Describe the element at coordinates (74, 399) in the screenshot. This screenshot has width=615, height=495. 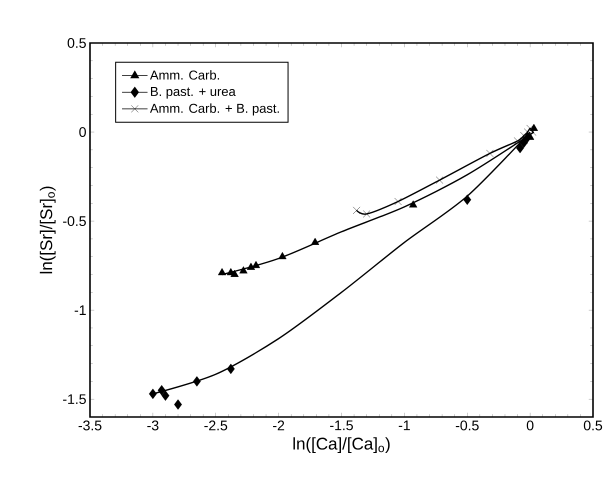
I see `y-tick-label: -1.5` at that location.